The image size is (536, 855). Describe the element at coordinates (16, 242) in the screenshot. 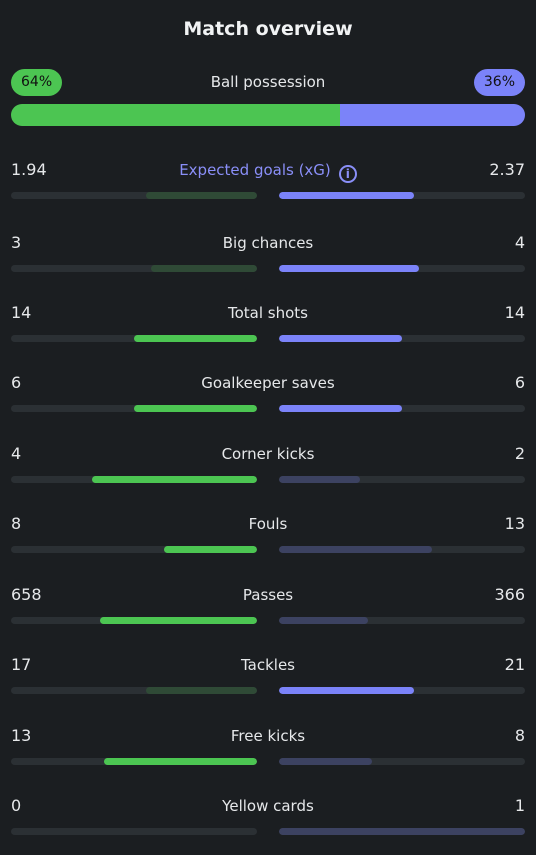

I see `home-value: 3` at that location.